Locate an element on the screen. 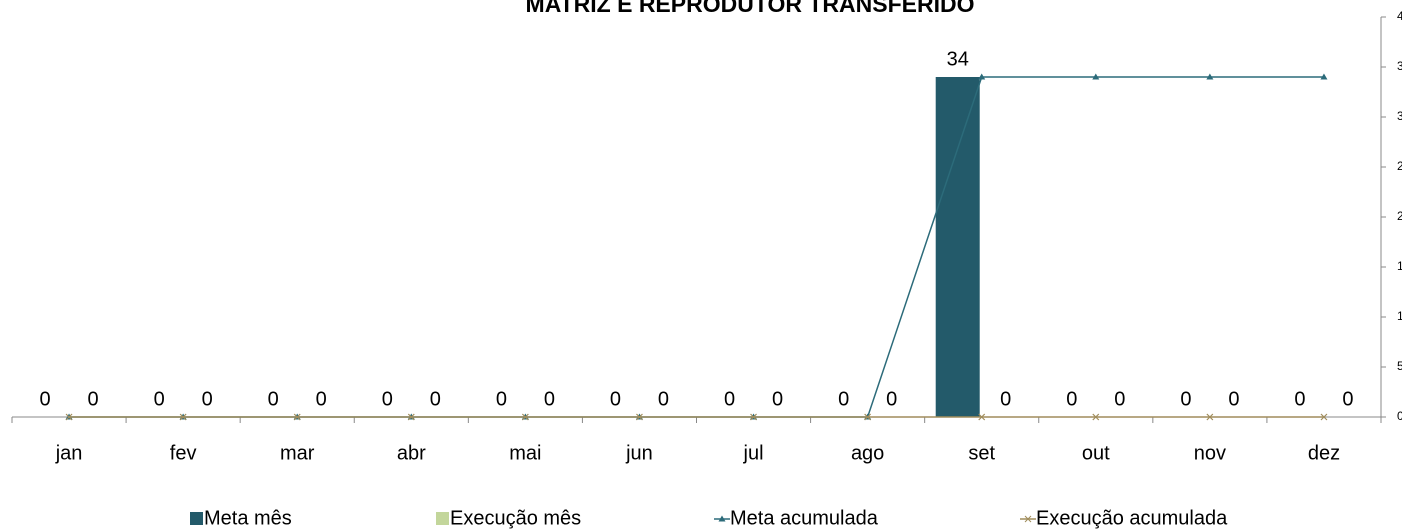 This screenshot has width=1402, height=529. x-tick-label: jun is located at coordinates (639, 453).